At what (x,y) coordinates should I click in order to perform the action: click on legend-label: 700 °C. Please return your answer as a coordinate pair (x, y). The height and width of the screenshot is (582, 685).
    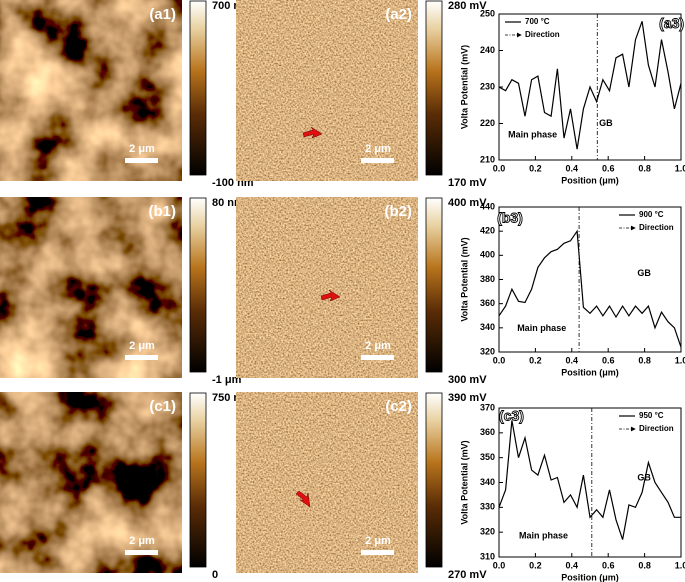
    Looking at the image, I should click on (537, 21).